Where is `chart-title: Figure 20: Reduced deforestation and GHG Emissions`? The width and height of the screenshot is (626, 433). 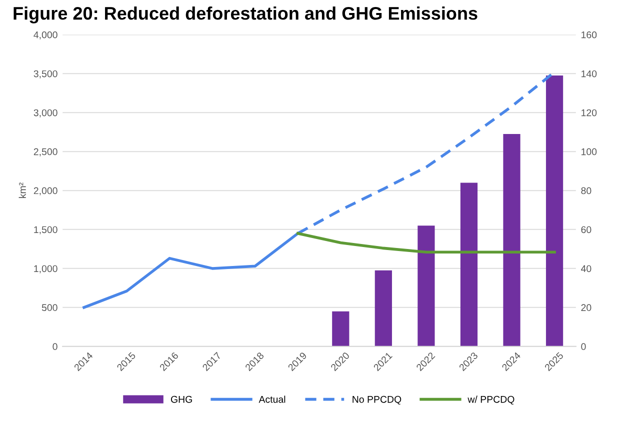
chart-title: Figure 20: Reduced deforestation and GHG Emissions is located at coordinates (246, 15).